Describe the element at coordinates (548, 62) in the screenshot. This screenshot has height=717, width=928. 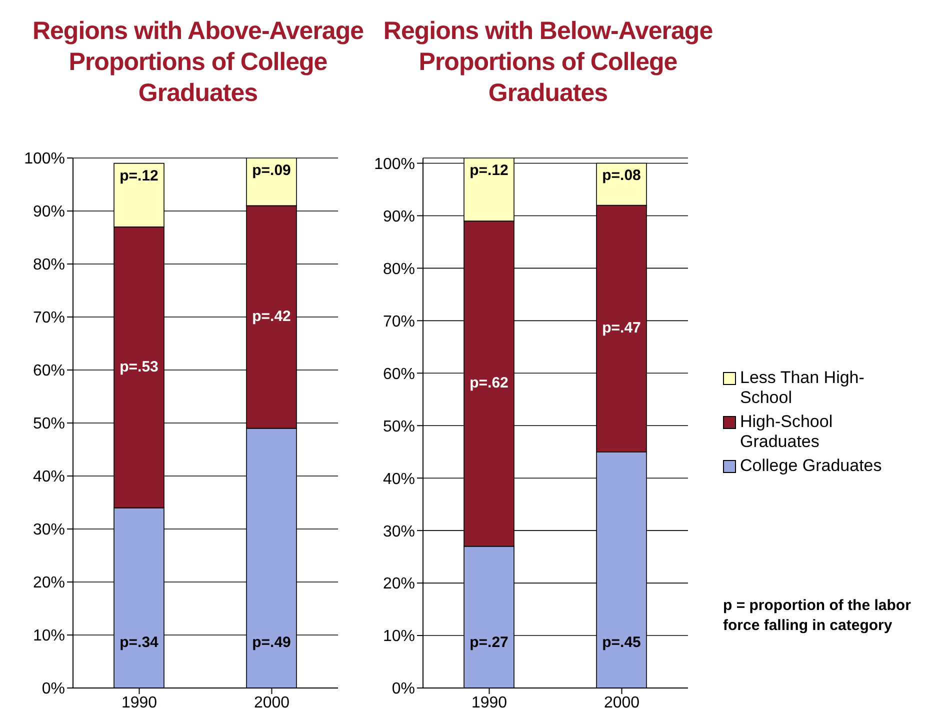
I see `chart-title: Regions with Below-Average Proportions of College Graduates` at that location.